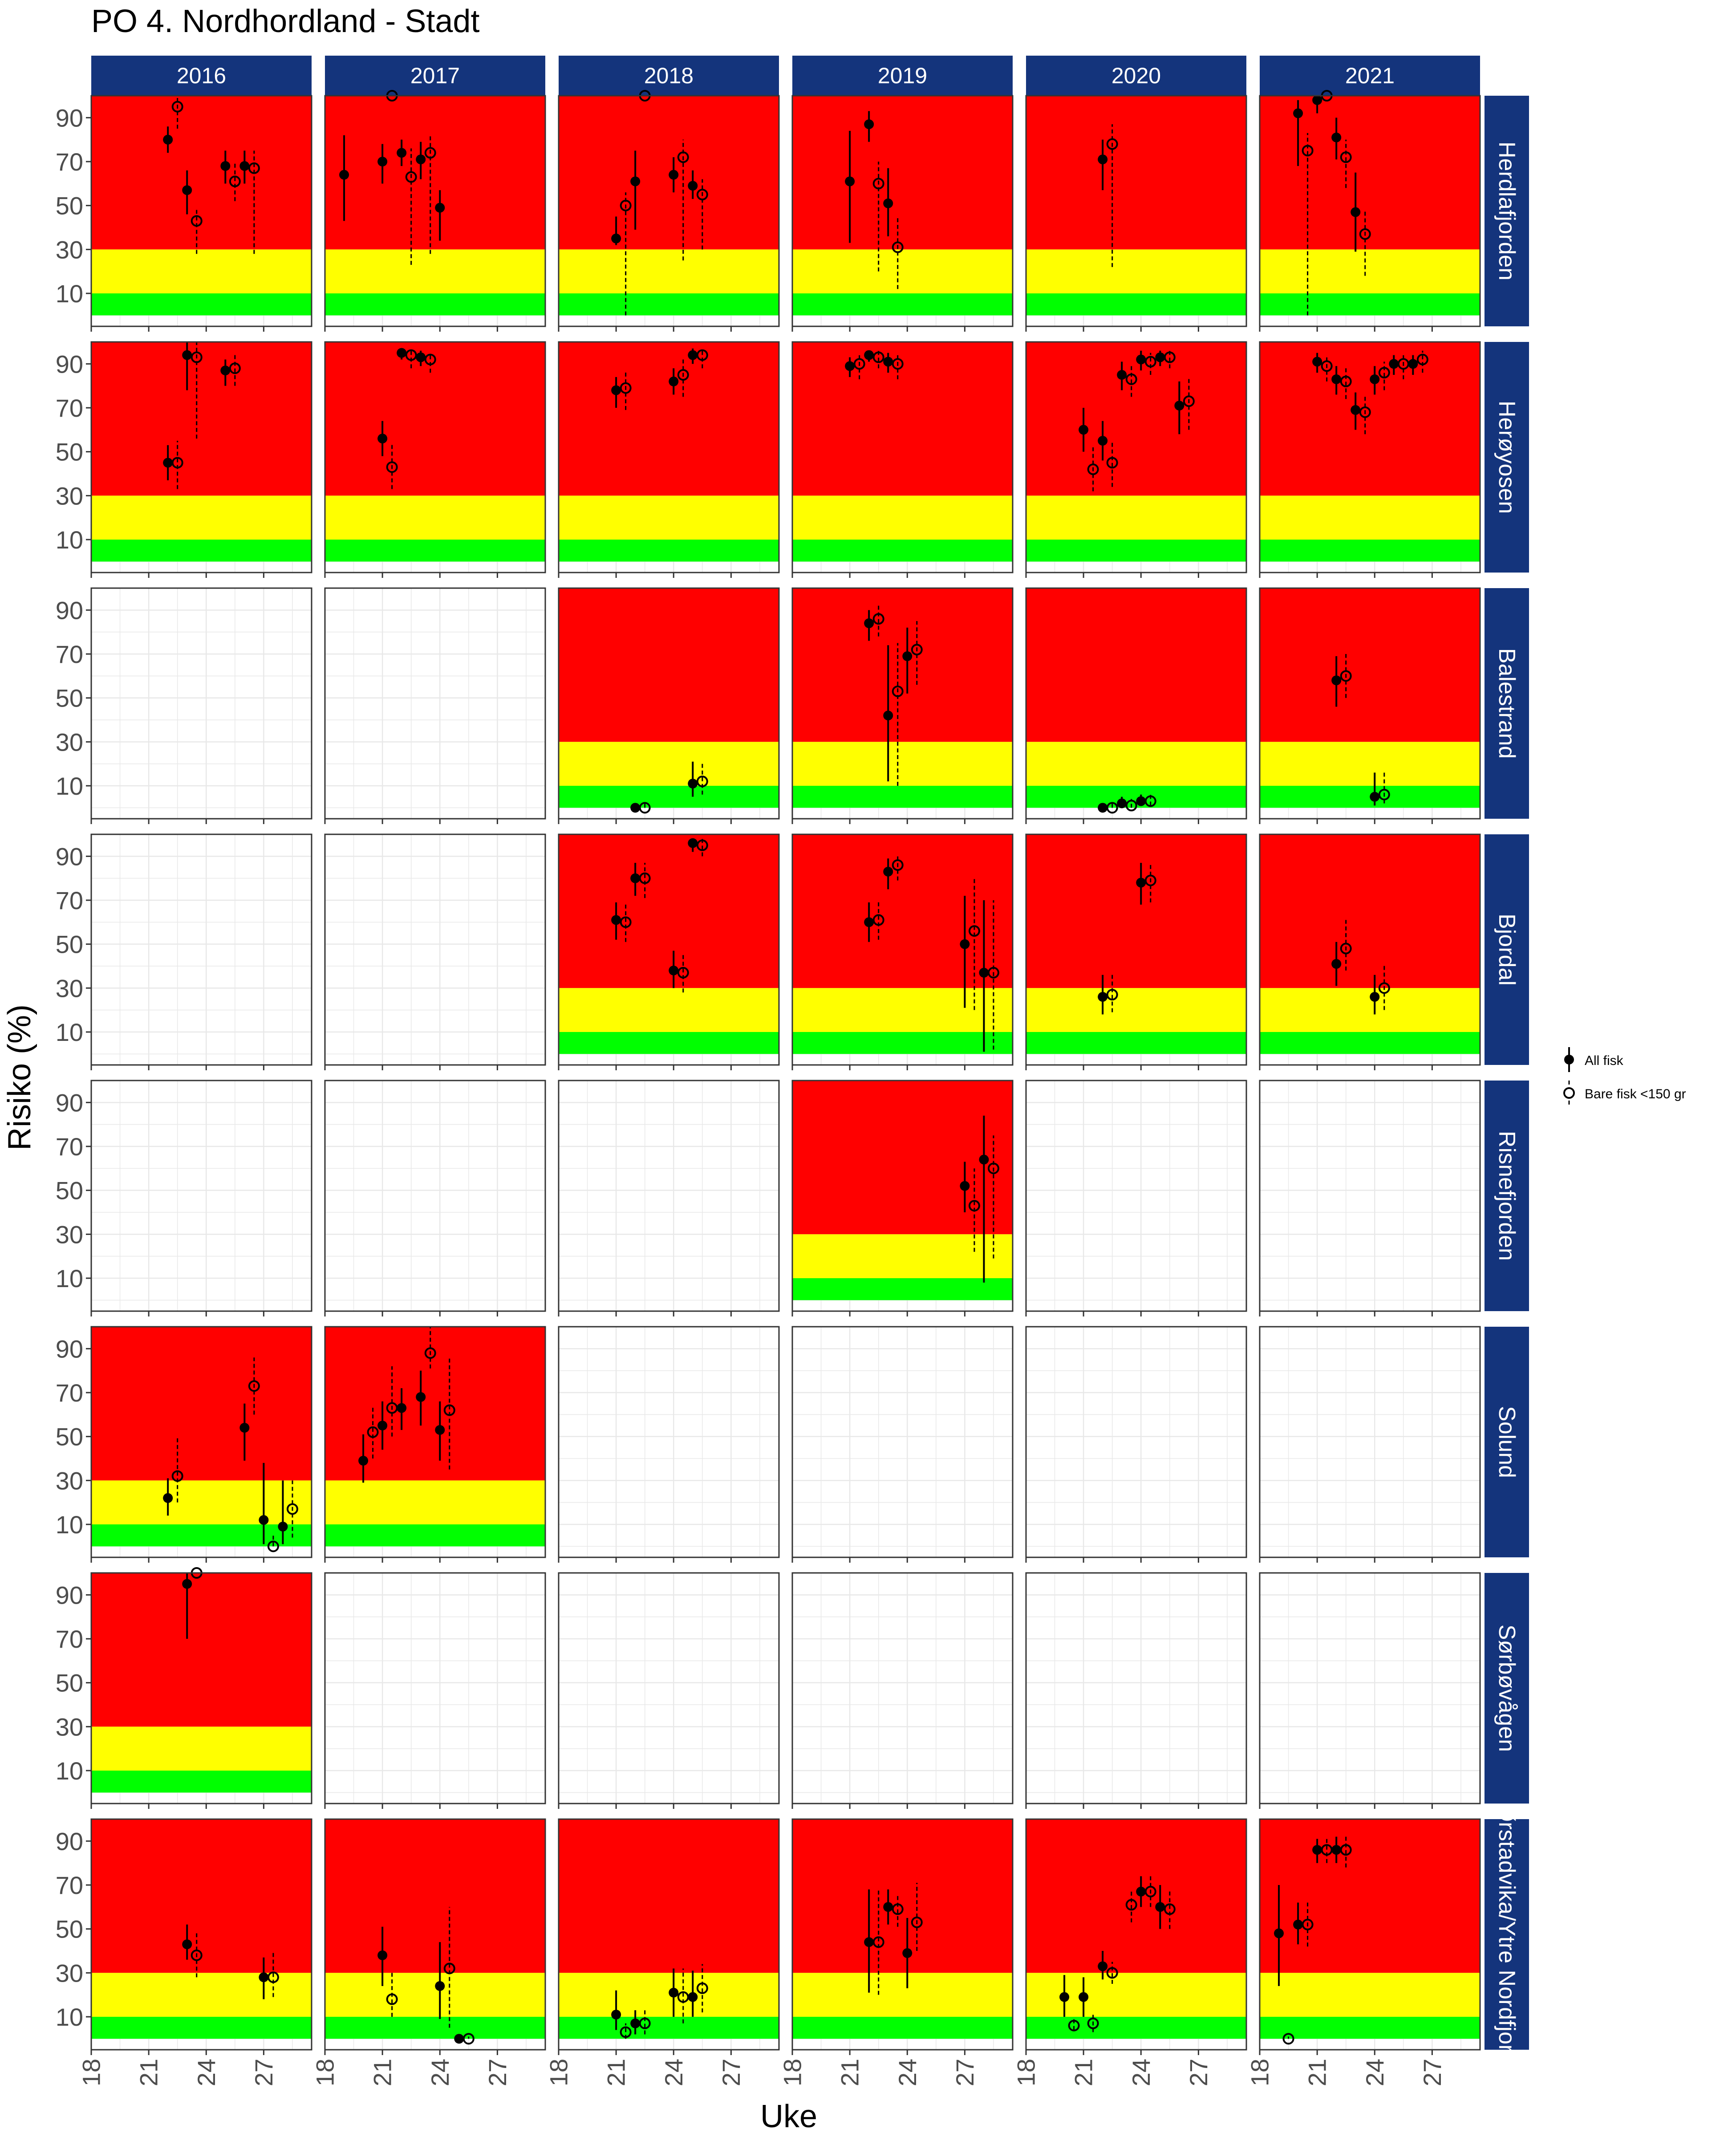 The width and height of the screenshot is (1736, 2137). Describe the element at coordinates (1507, 1688) in the screenshot. I see `location-strip` at that location.